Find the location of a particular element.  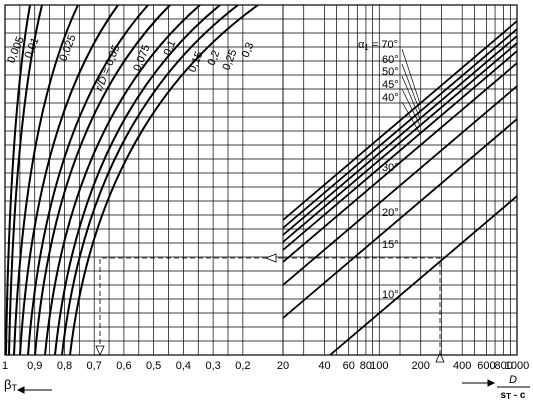

x-tick-label: 100 is located at coordinates (379, 366).